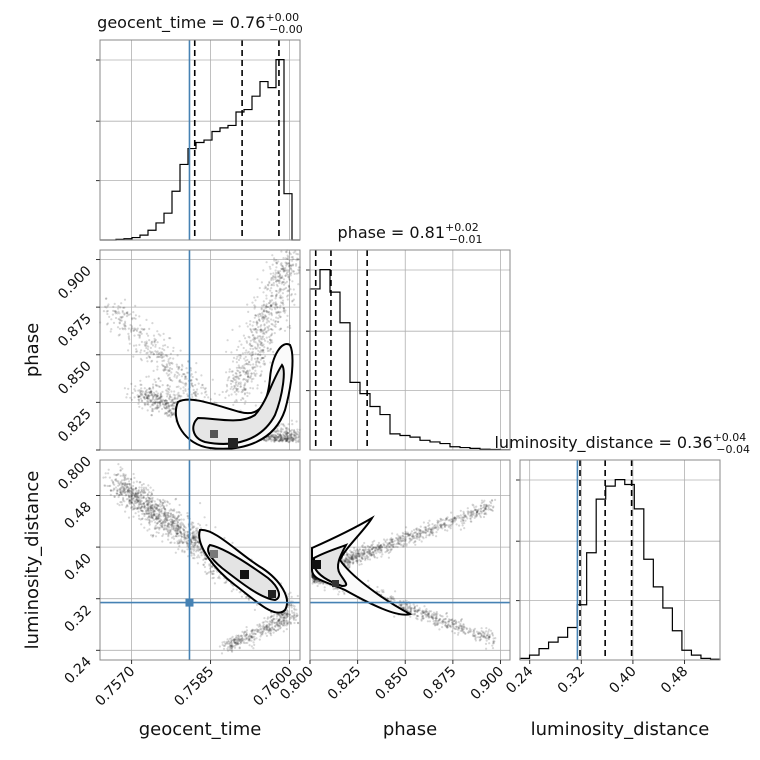 The image size is (760, 760). What do you see at coordinates (189, 602) in the screenshot?
I see `truth-marker-geocent_time-luminosity_distance` at bounding box center [189, 602].